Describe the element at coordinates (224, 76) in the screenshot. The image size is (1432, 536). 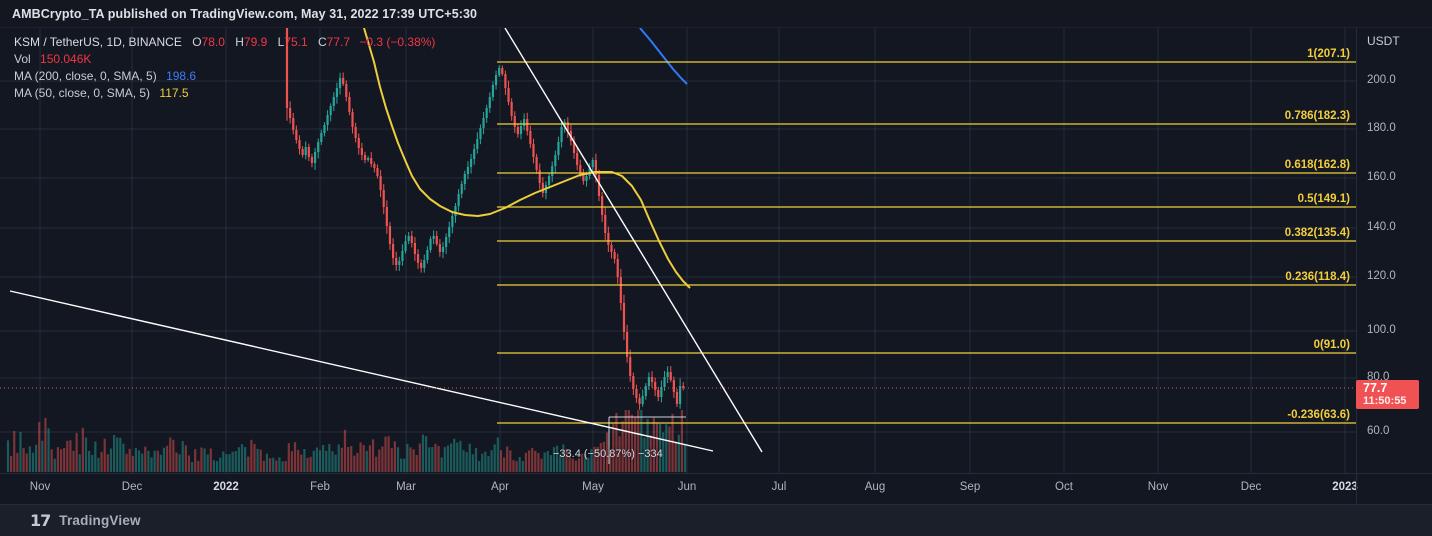
I see `ma200-row: MA (200, close, 0, SMA, 5) 198.6` at that location.